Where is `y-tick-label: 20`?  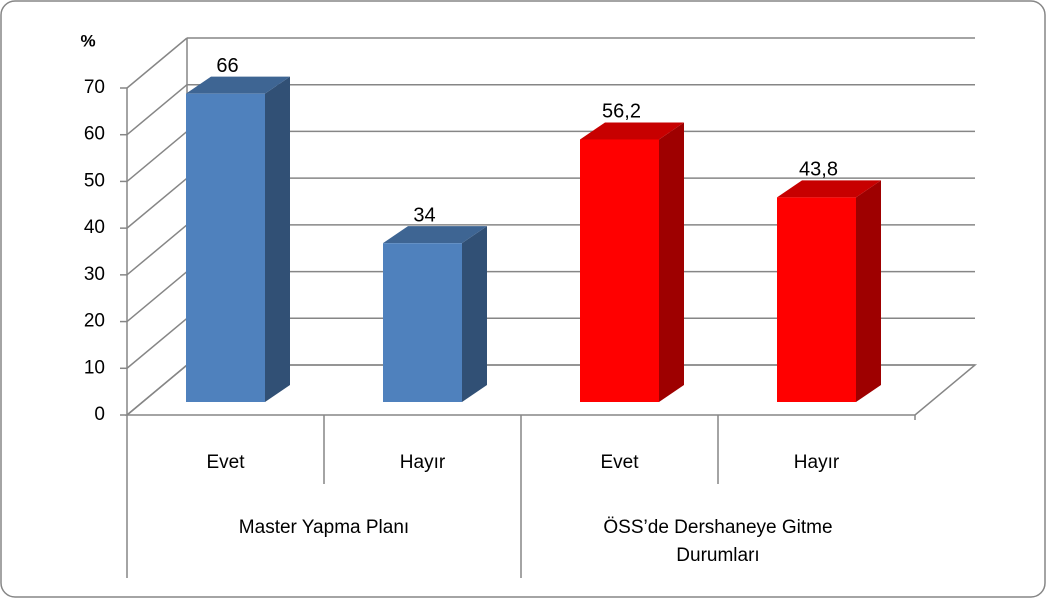 y-tick-label: 20 is located at coordinates (94, 321).